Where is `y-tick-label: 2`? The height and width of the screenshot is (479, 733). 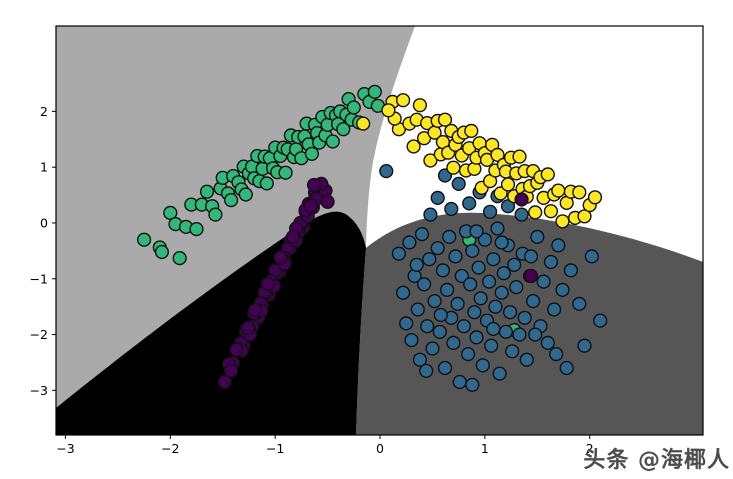 y-tick-label: 2 is located at coordinates (44, 111).